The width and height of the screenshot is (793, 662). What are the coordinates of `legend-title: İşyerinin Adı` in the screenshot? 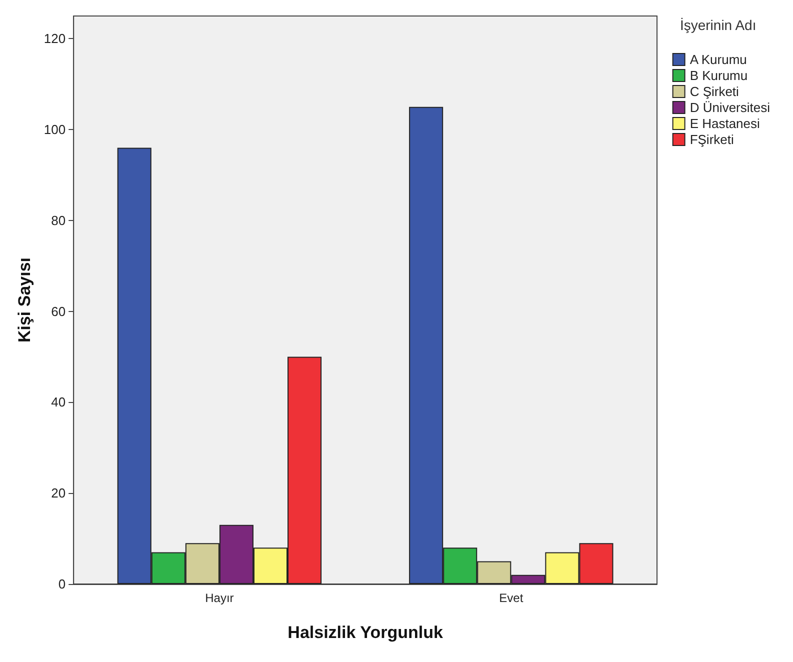 It's located at (718, 25).